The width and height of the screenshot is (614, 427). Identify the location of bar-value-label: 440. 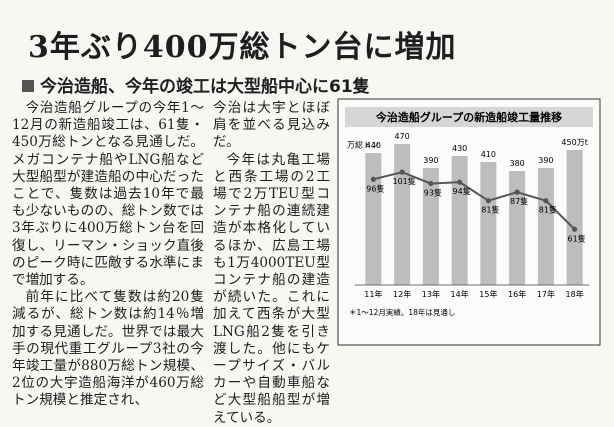
(373, 145).